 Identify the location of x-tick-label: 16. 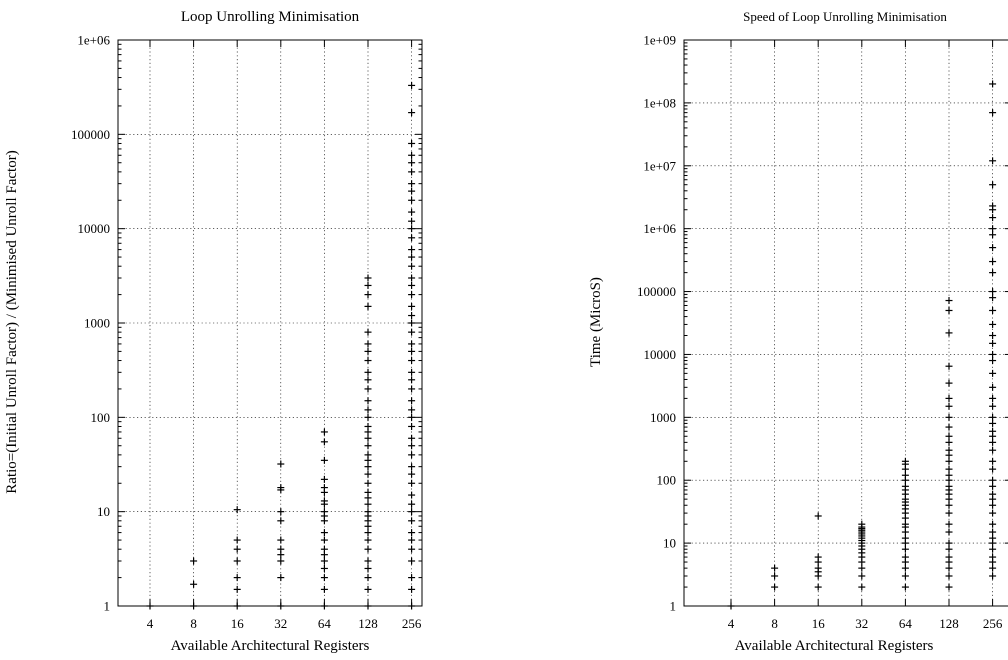
(819, 623).